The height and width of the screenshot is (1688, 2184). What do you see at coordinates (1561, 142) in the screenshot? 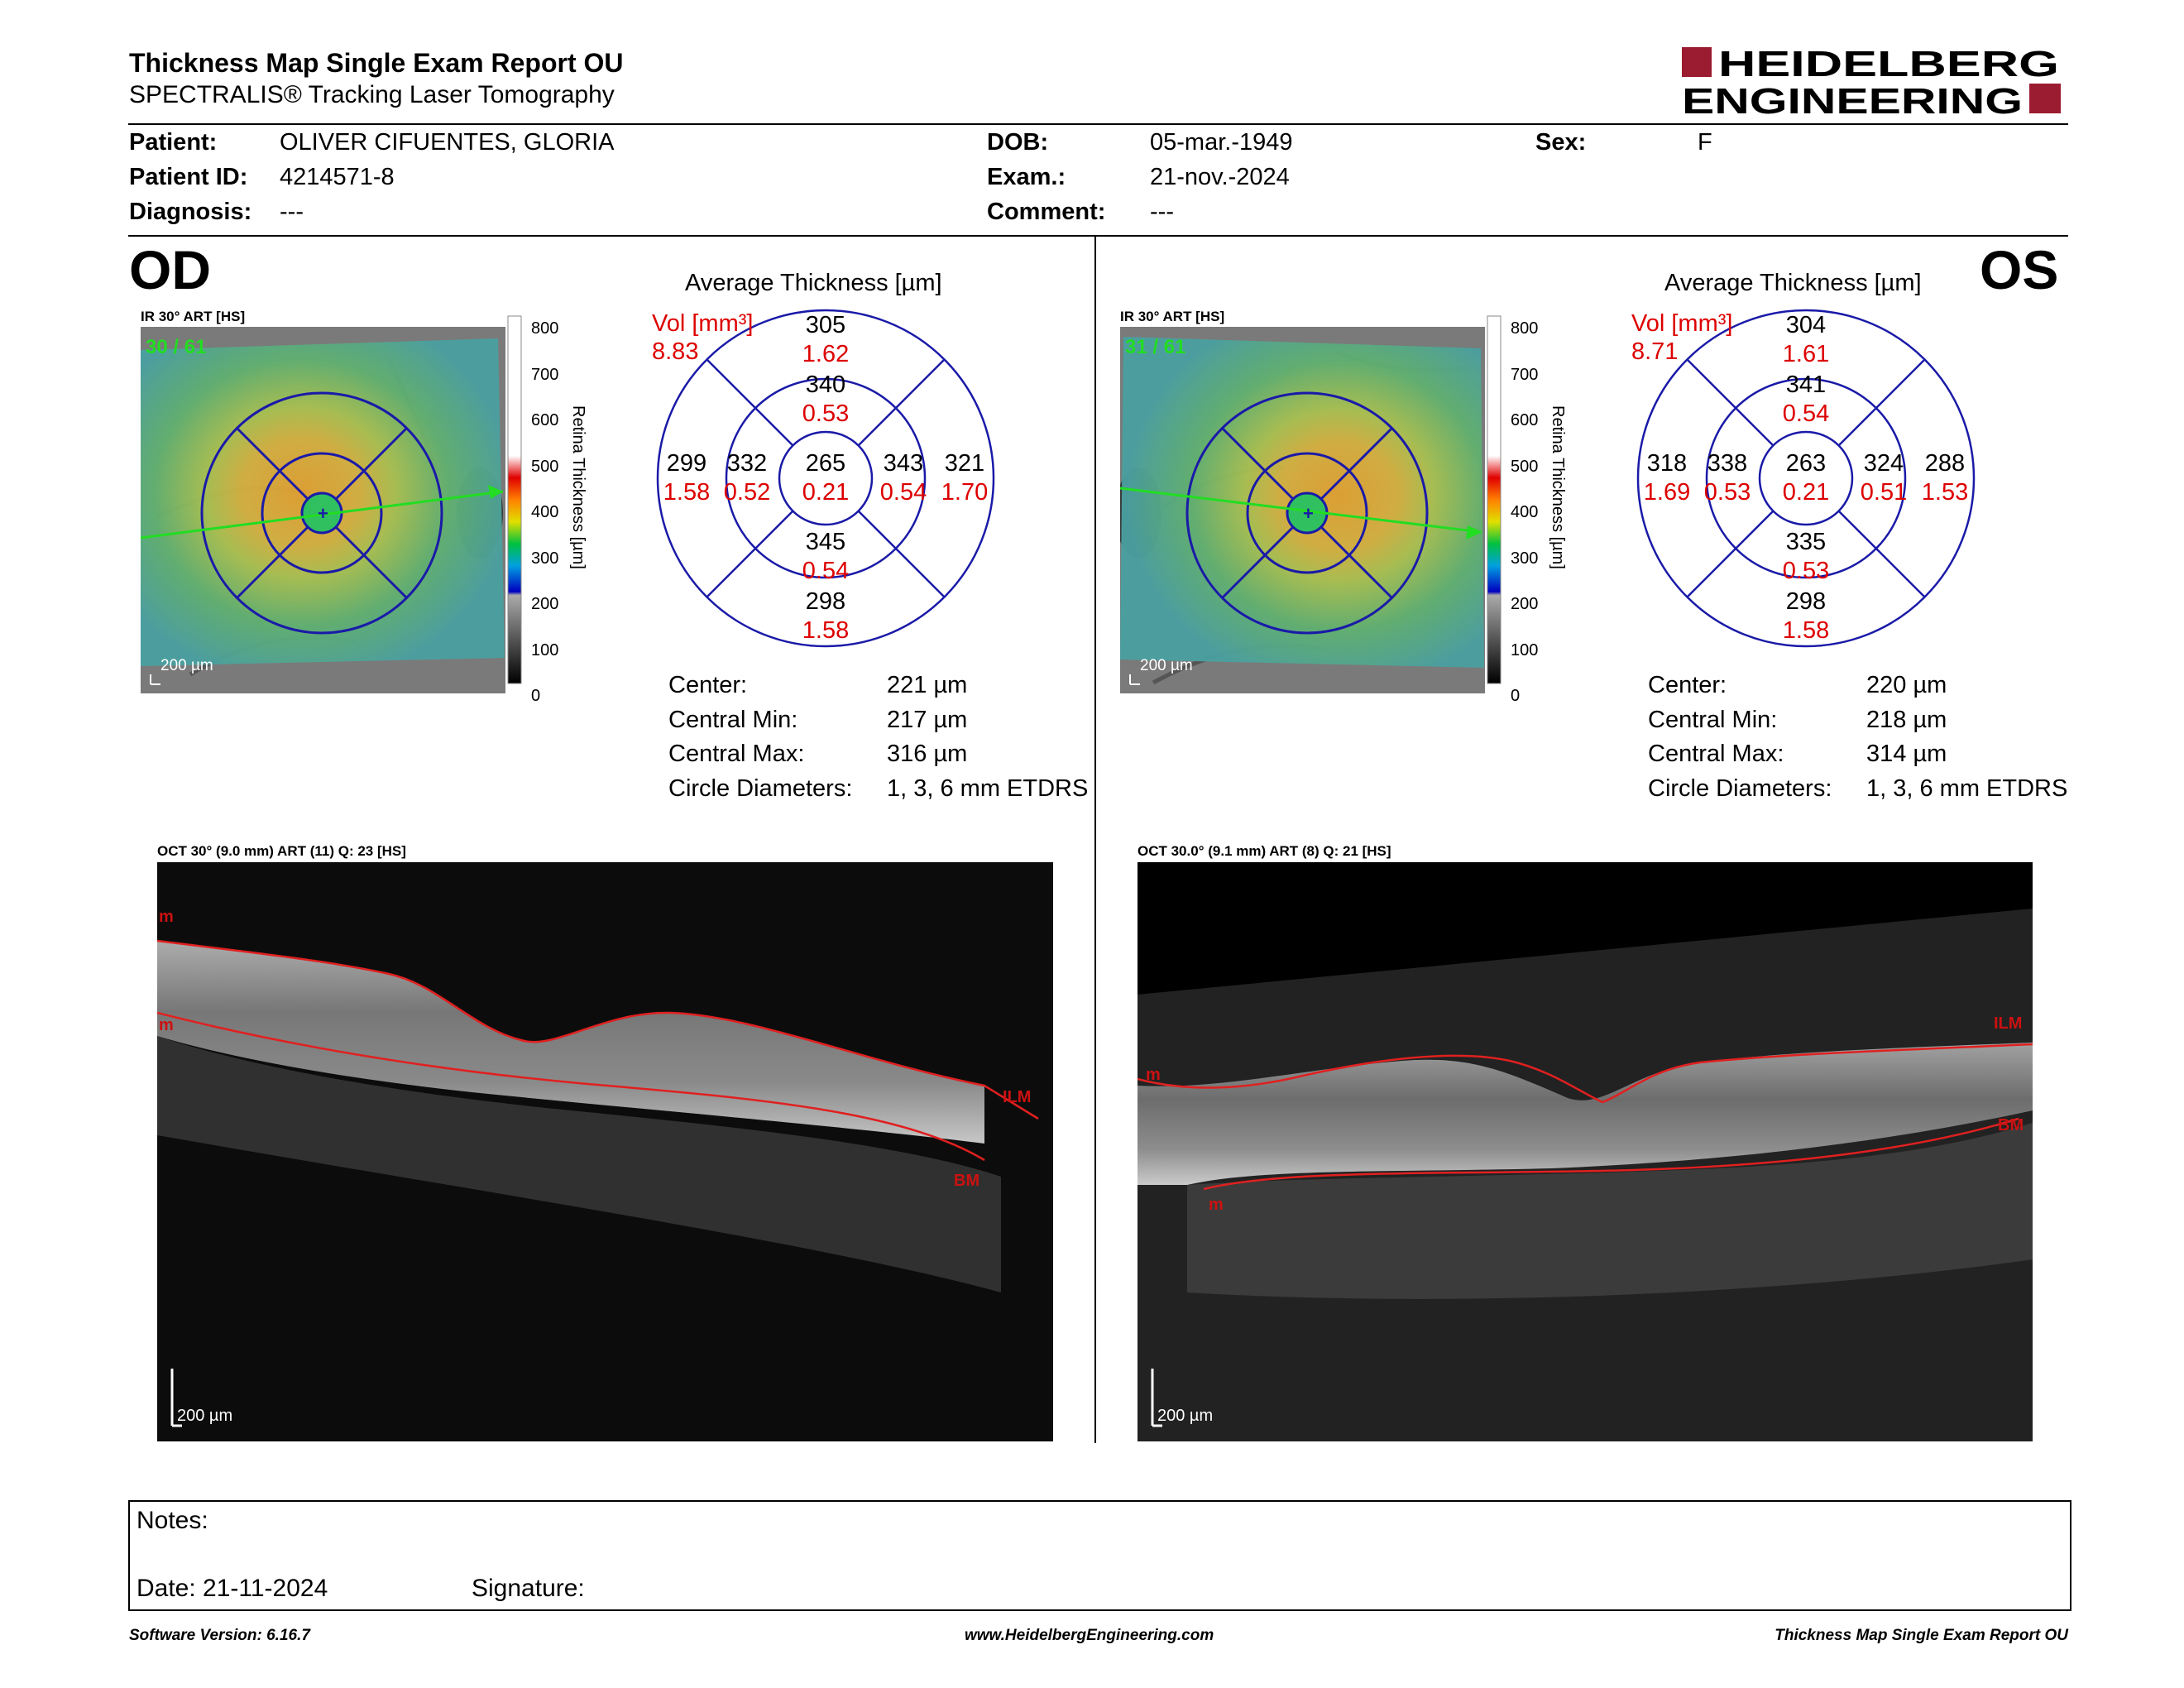
I see `sex-label: Sex:` at bounding box center [1561, 142].